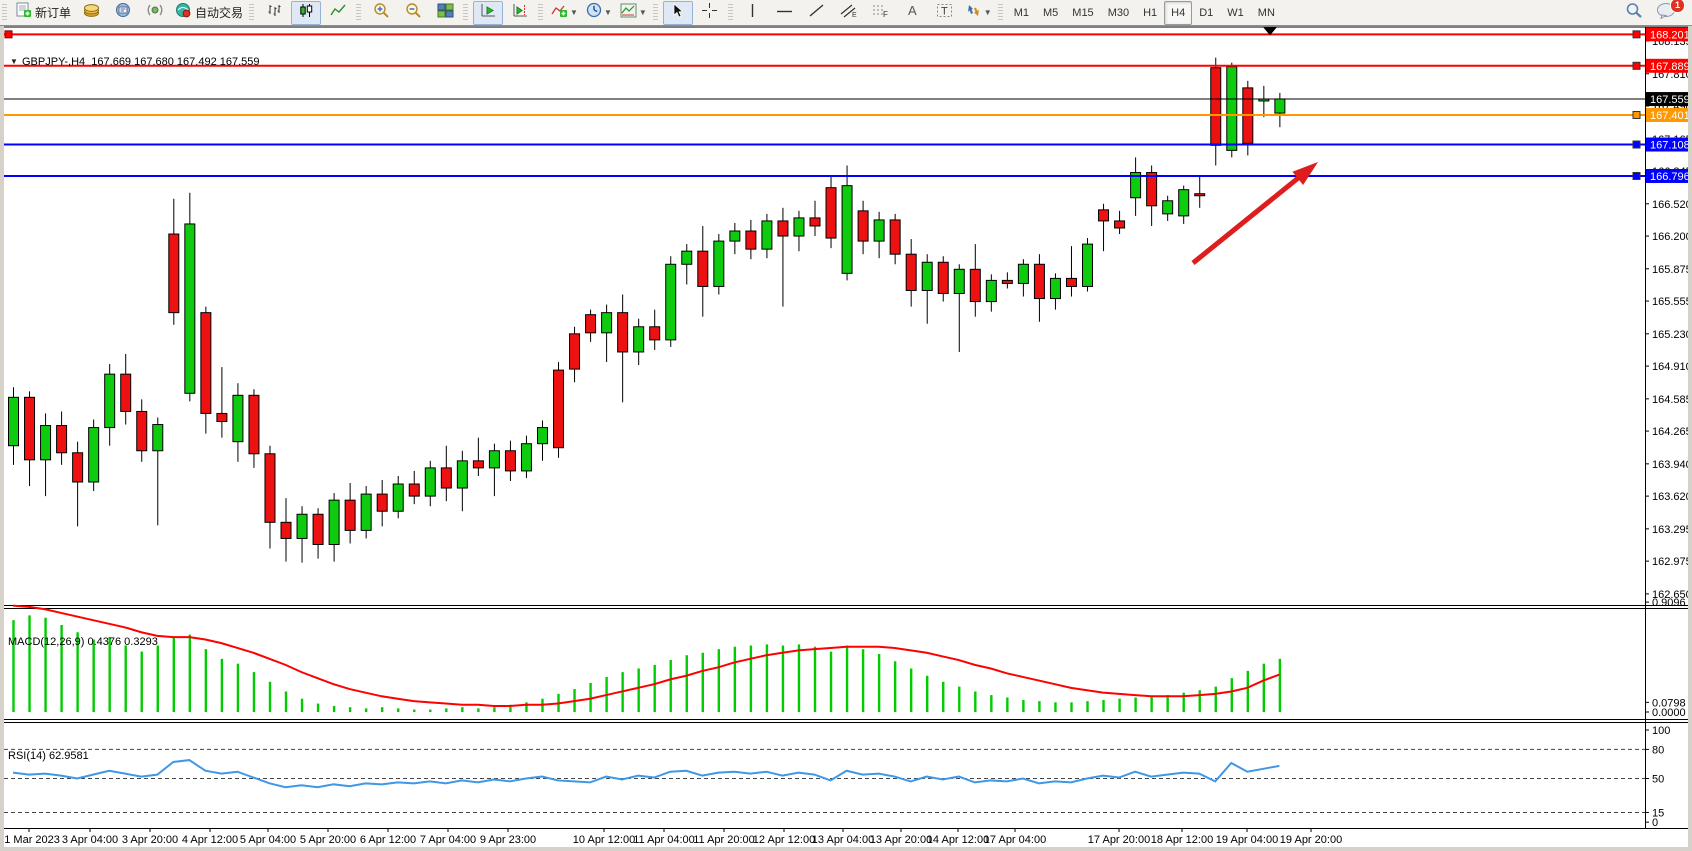  I want to click on chart-shift-icon, so click(520, 13).